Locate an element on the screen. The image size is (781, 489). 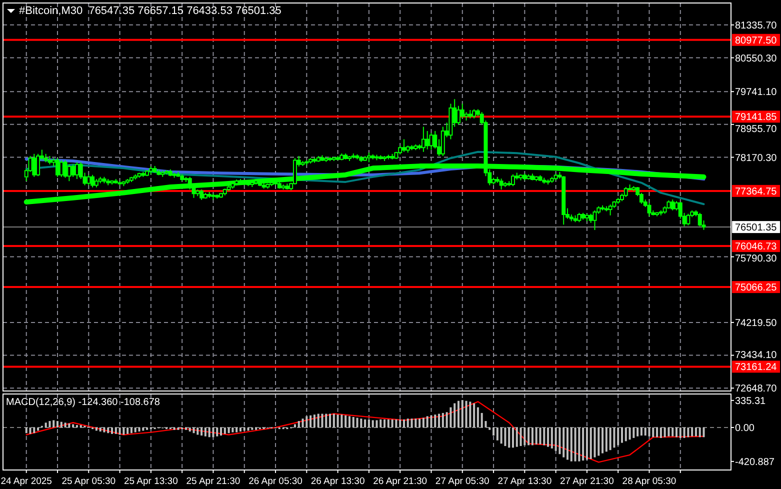
y-tick-label: 81335.70 is located at coordinates (756, 26).